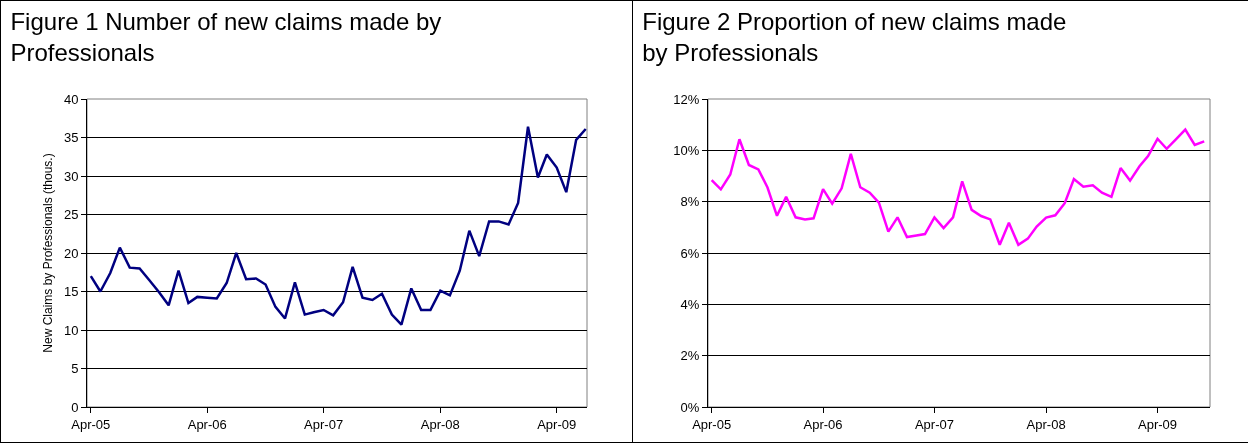  What do you see at coordinates (690, 407) in the screenshot?
I see `y-tick-label: 0%` at bounding box center [690, 407].